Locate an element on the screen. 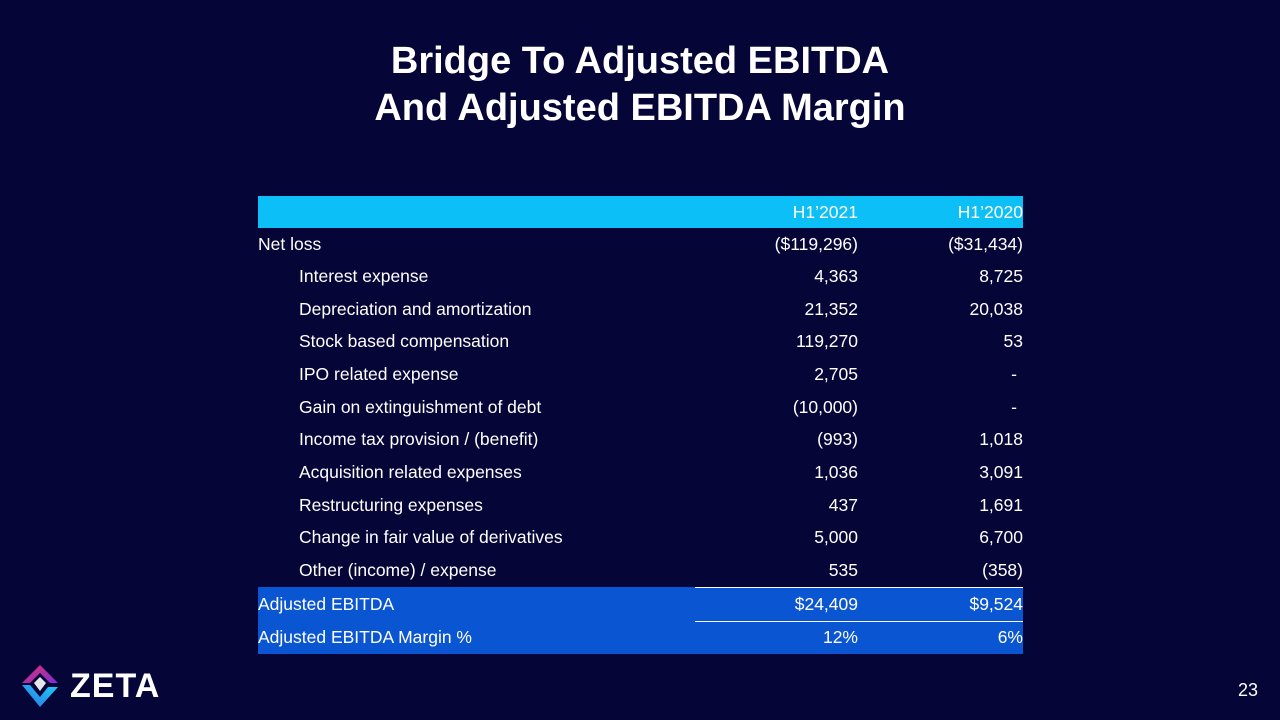 The height and width of the screenshot is (720, 1280). adjusted-ebitda-margin-row: Adjusted EBITDA Margin % 12% 6% is located at coordinates (640, 637).